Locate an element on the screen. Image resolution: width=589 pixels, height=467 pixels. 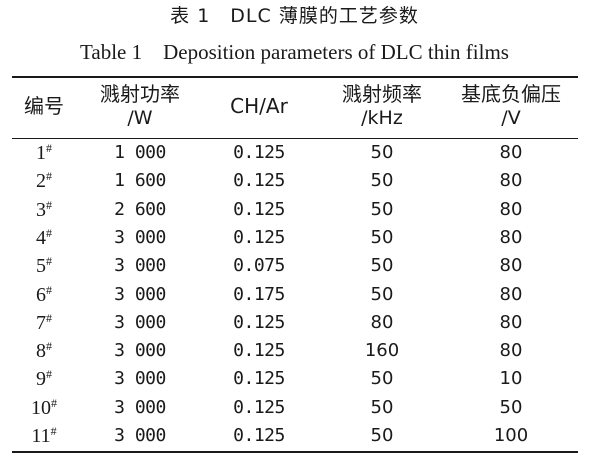
table-row: 10# 3 000 0.125 50 50 is located at coordinates (294, 408).